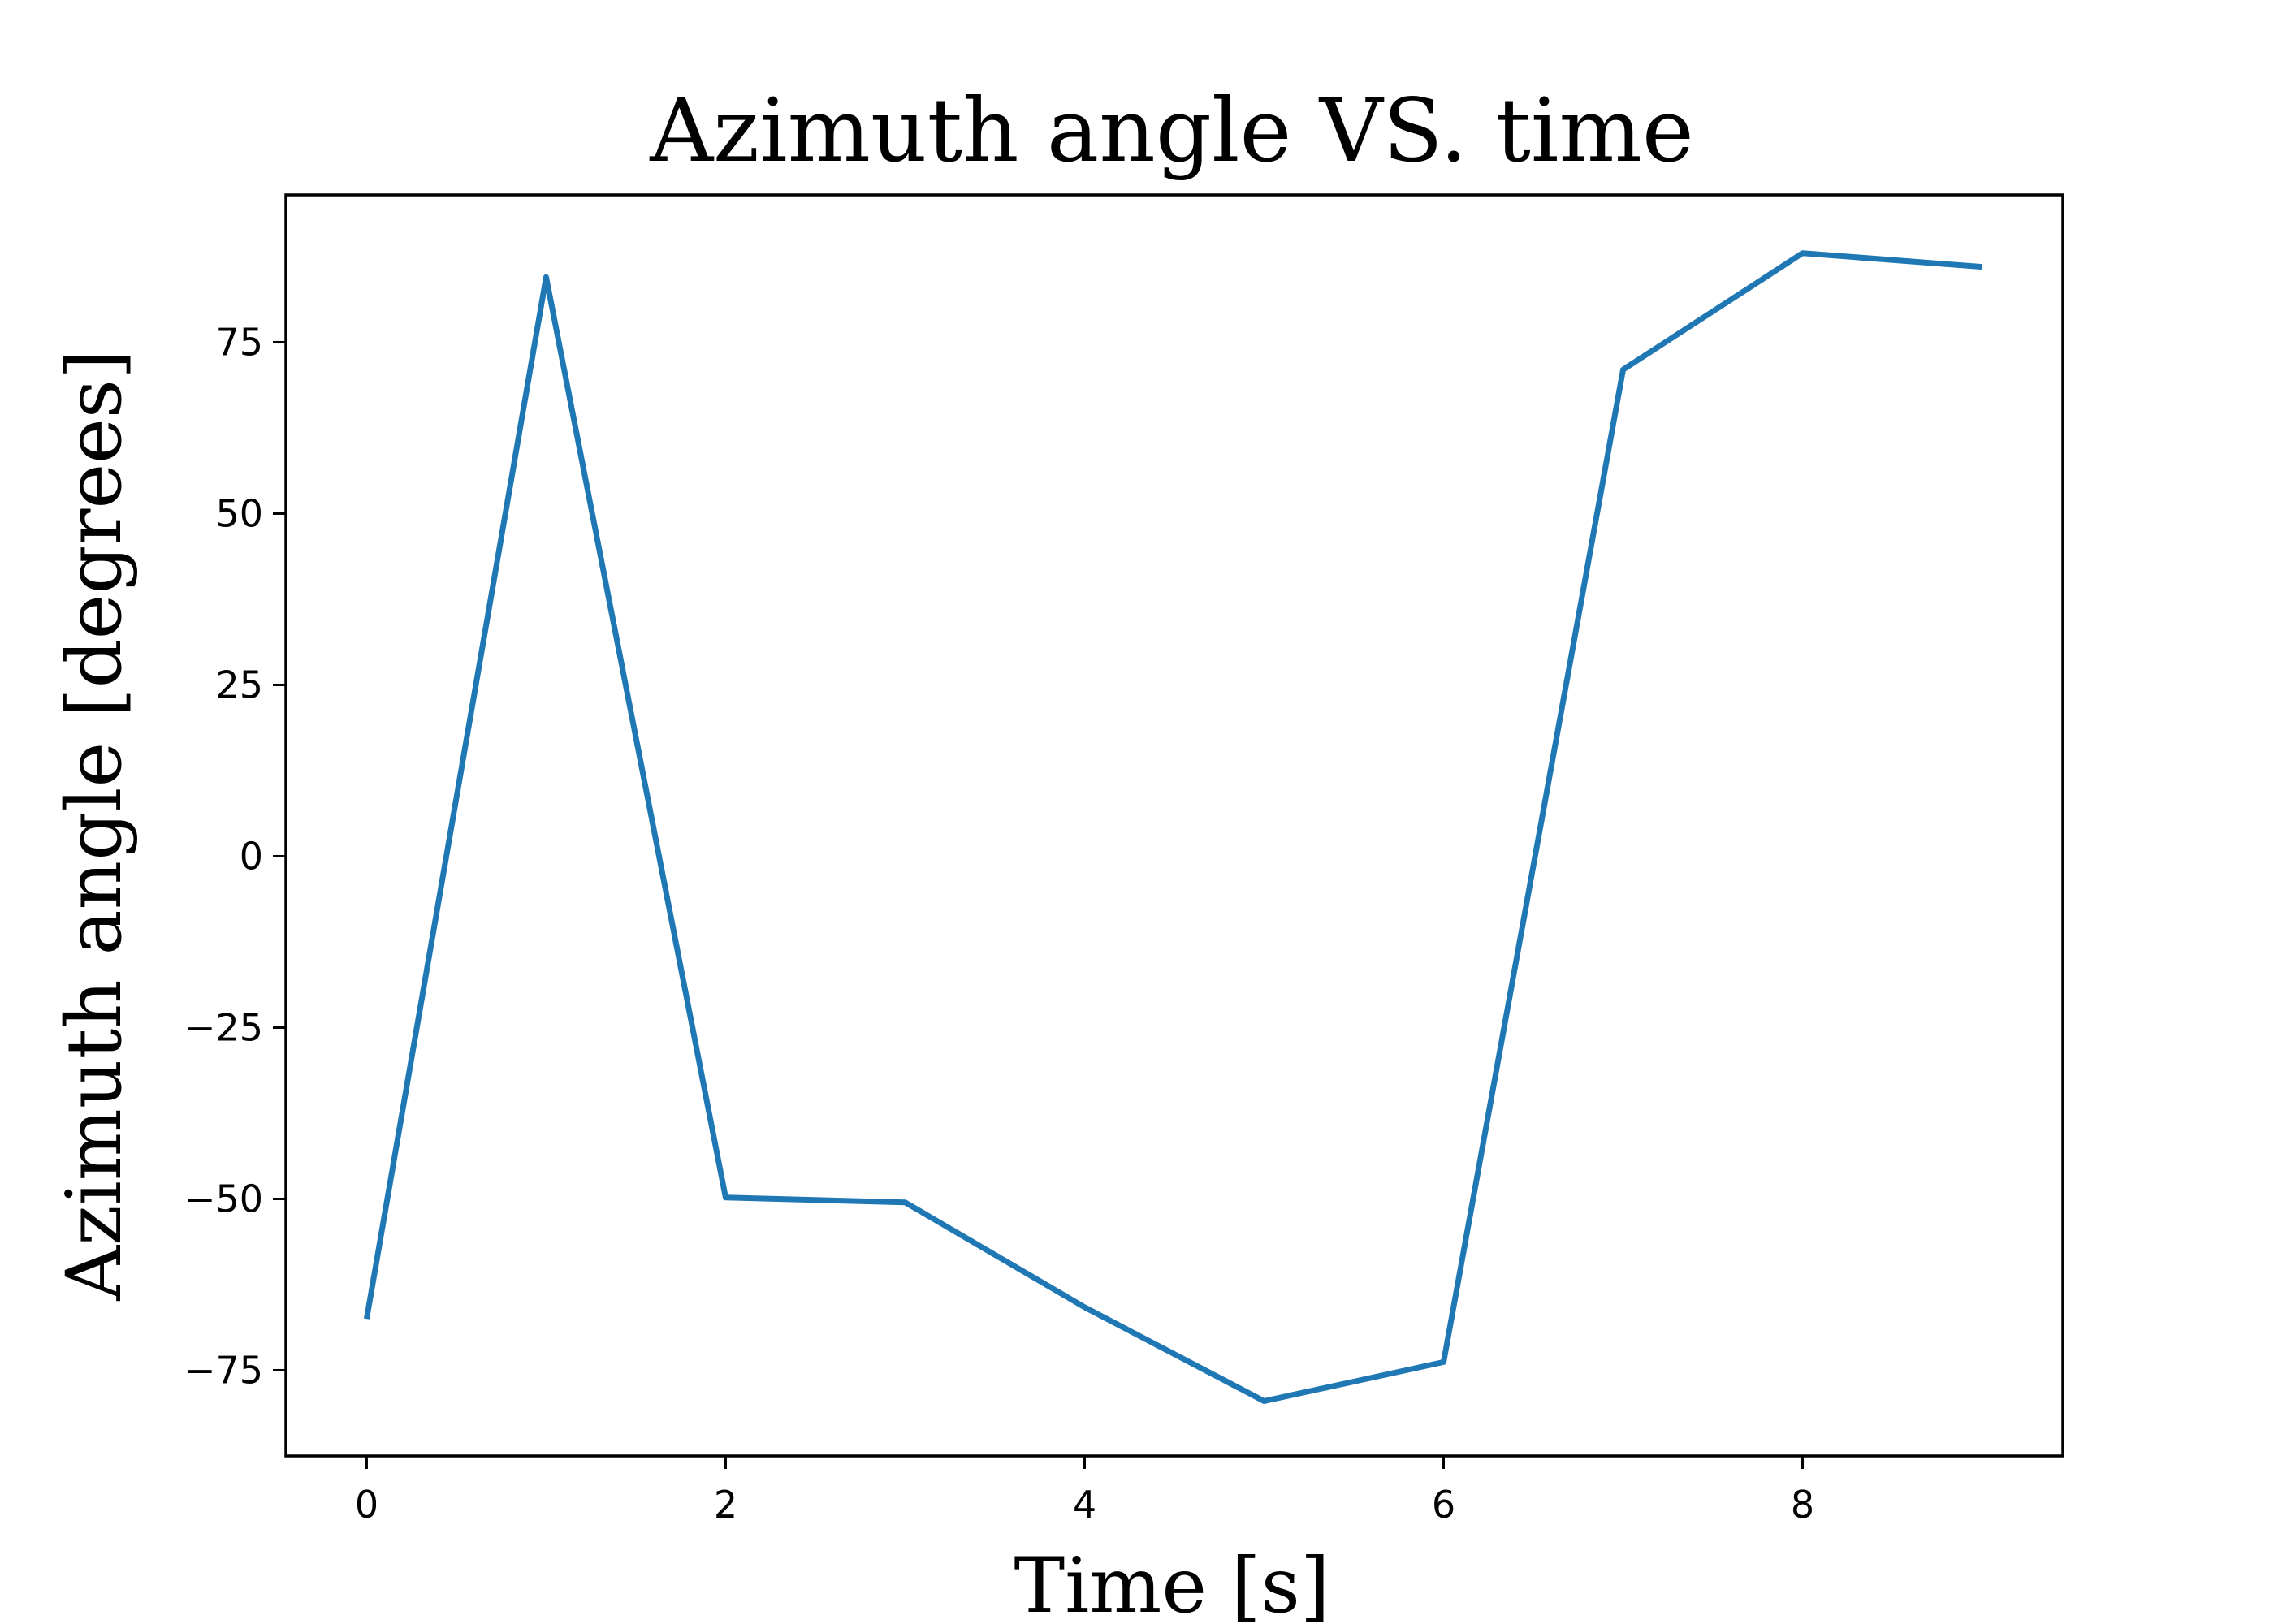  Describe the element at coordinates (1803, 1505) in the screenshot. I see `x-tick-label: 8` at that location.